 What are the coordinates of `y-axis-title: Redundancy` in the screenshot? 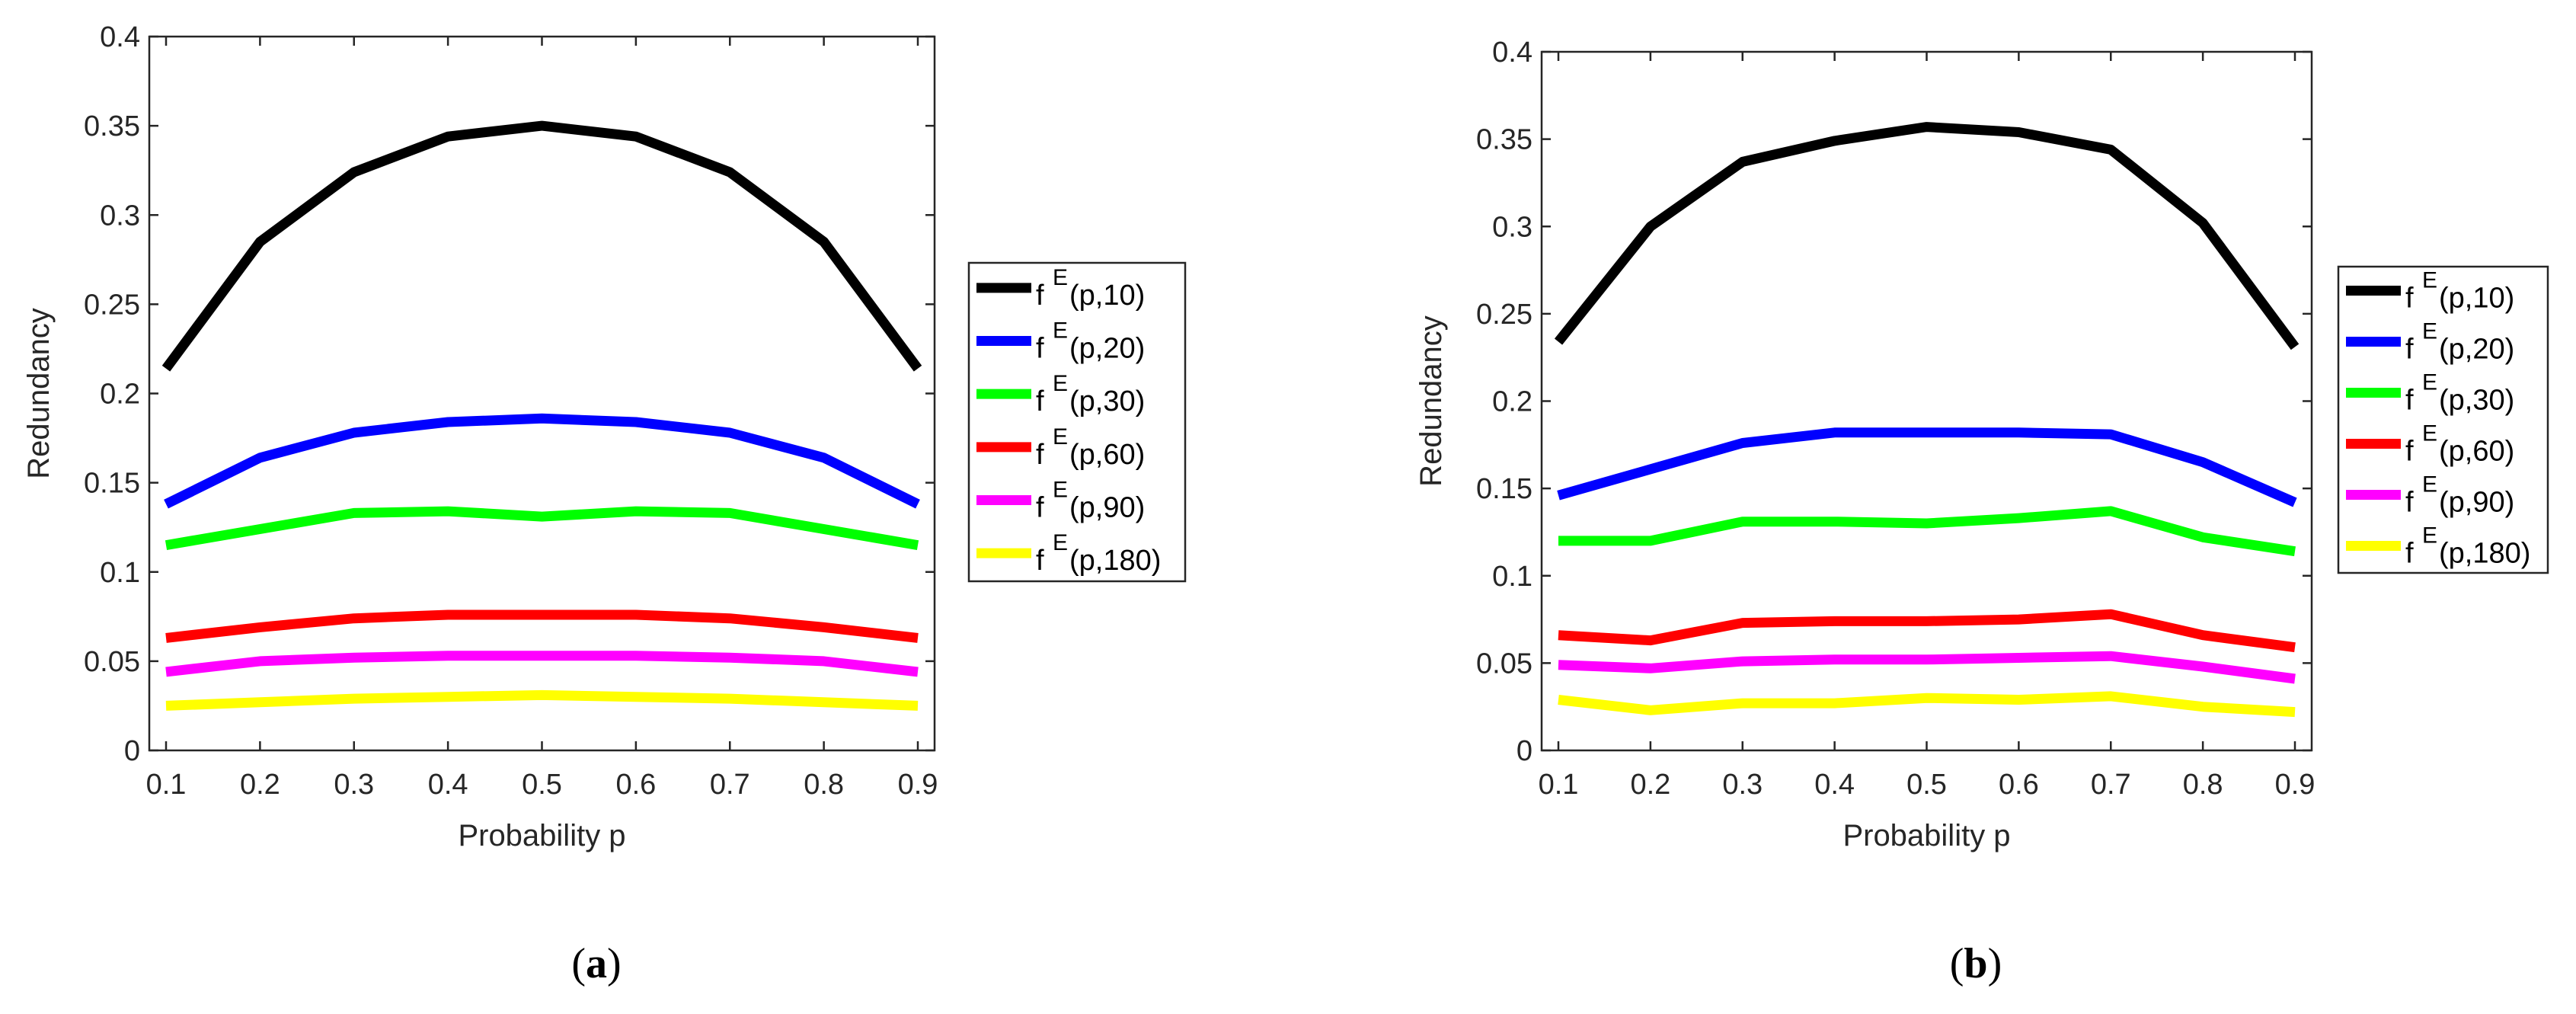 It's located at (39, 393).